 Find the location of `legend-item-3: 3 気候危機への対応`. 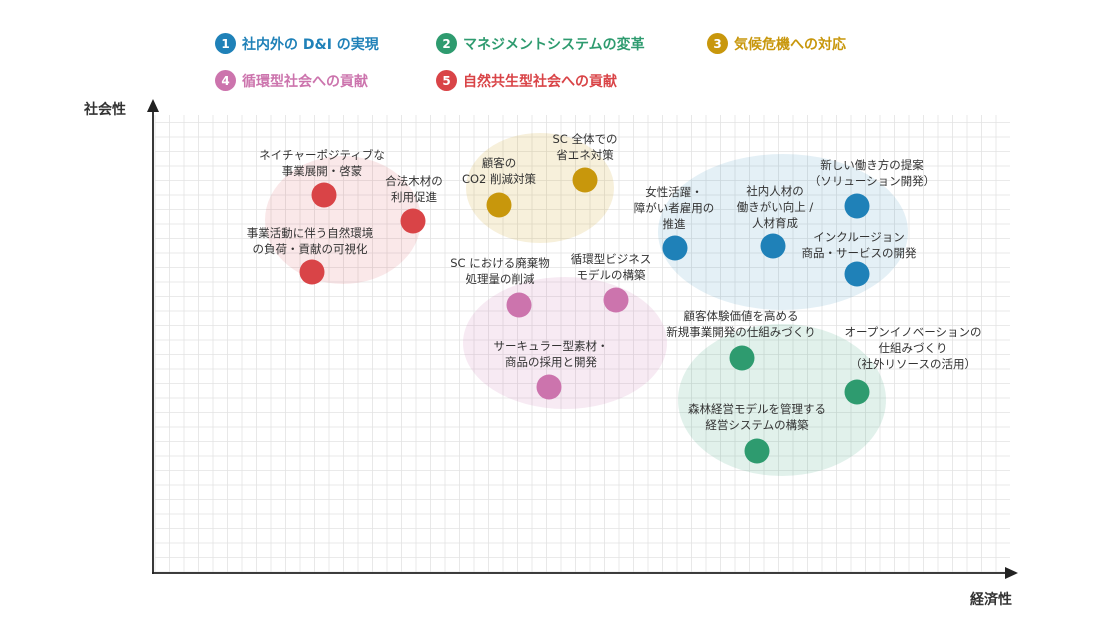

legend-item-3: 3 気候危機への対応 is located at coordinates (776, 43).